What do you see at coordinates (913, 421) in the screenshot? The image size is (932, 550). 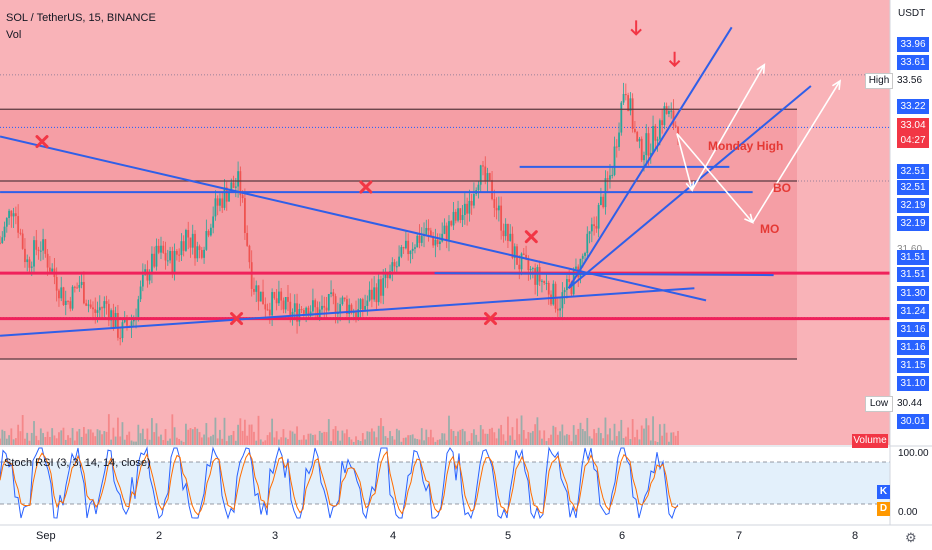 I see `price-tag: 30.01` at bounding box center [913, 421].